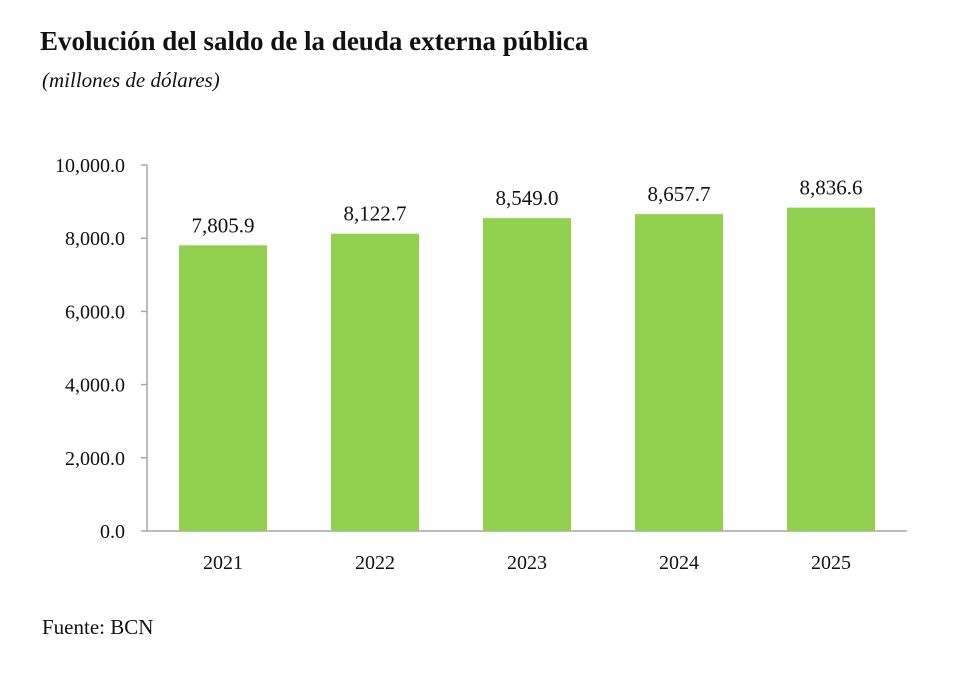 Image resolution: width=978 pixels, height=674 pixels. What do you see at coordinates (375, 563) in the screenshot?
I see `x-tick-label: 2022` at bounding box center [375, 563].